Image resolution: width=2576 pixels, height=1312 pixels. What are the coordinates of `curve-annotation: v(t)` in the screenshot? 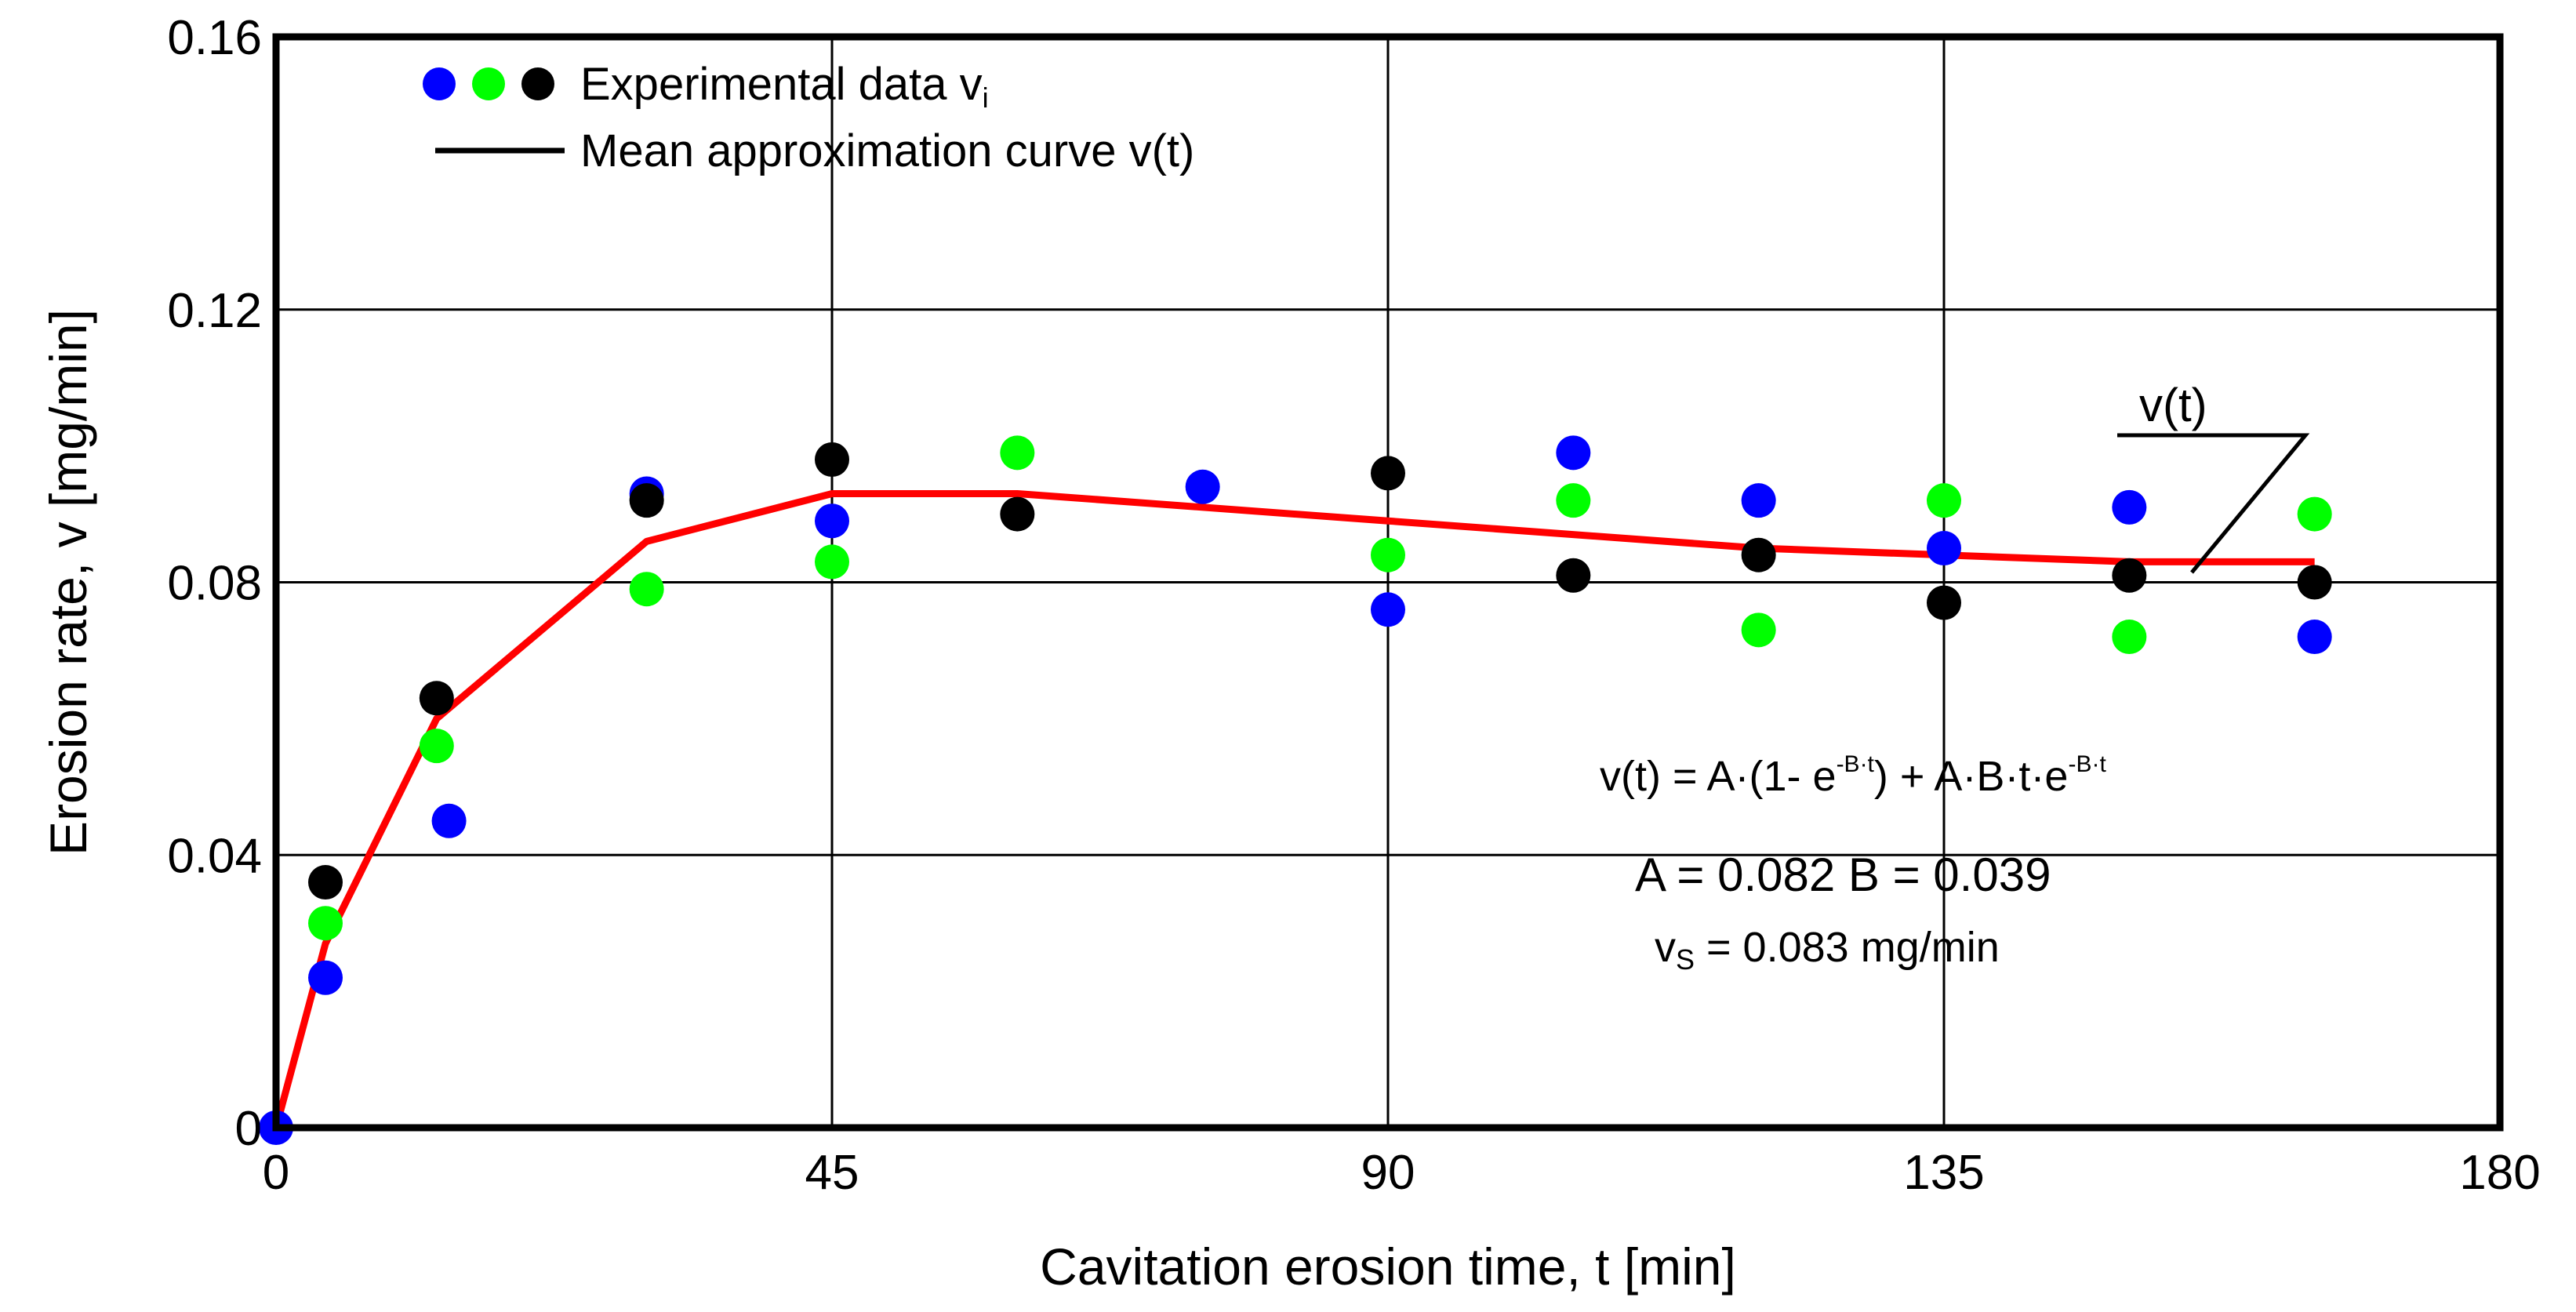 It's located at (2213, 477).